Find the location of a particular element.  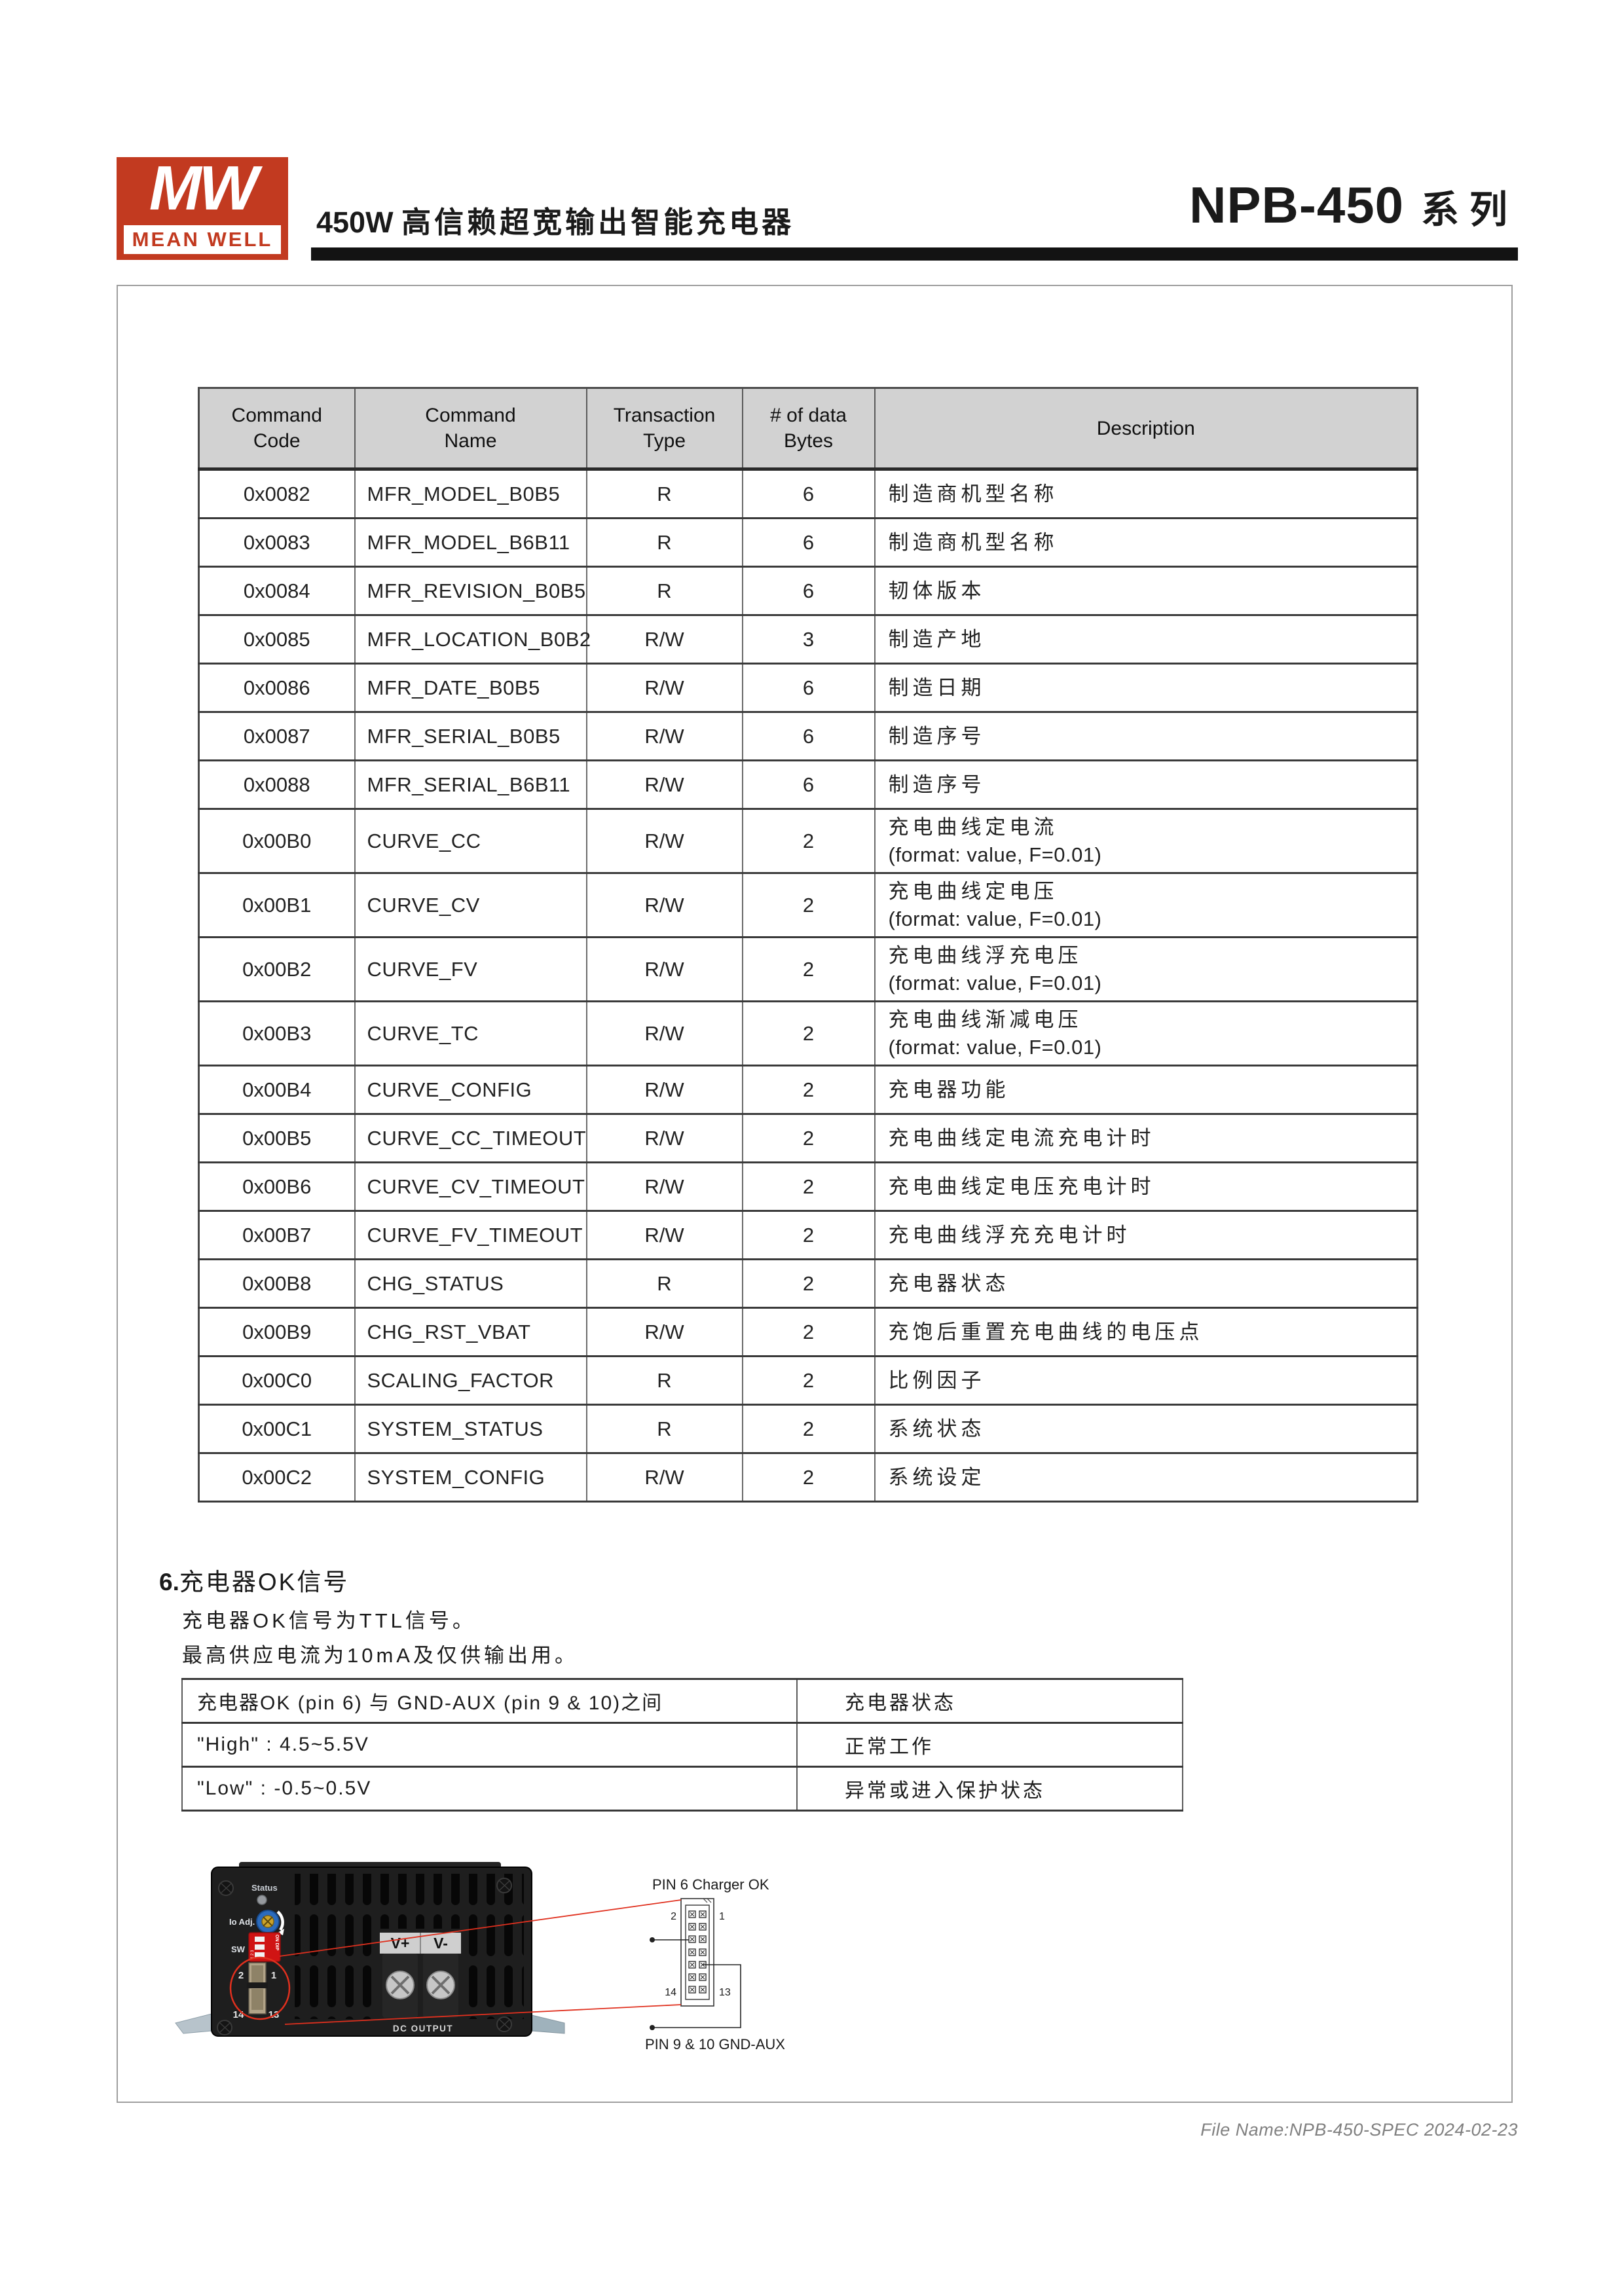

table-row: "High" : 4.5~5.5V 正常工作 is located at coordinates (682, 1745).